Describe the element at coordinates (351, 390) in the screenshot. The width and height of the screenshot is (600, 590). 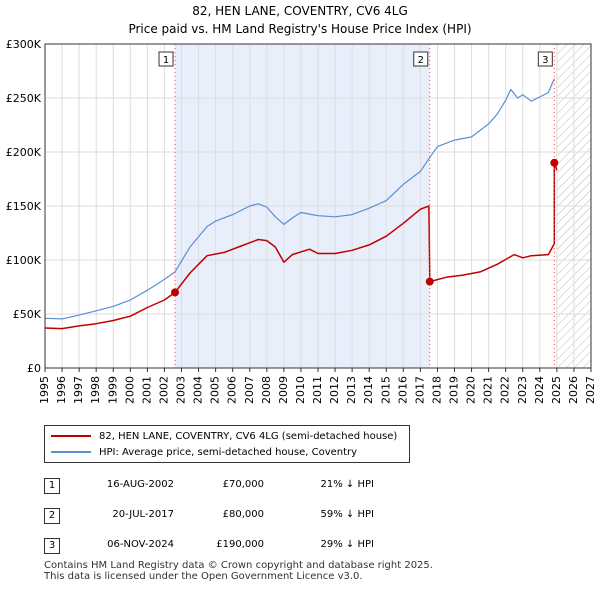
I see `x-tick-label: 2013` at that location.